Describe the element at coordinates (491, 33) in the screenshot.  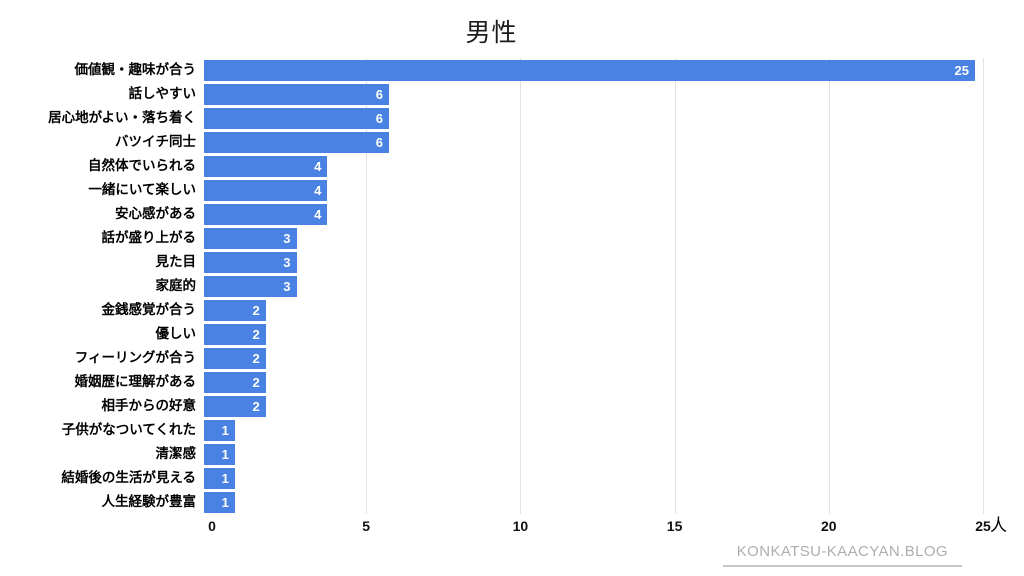
I see `chart-title: 男性` at that location.